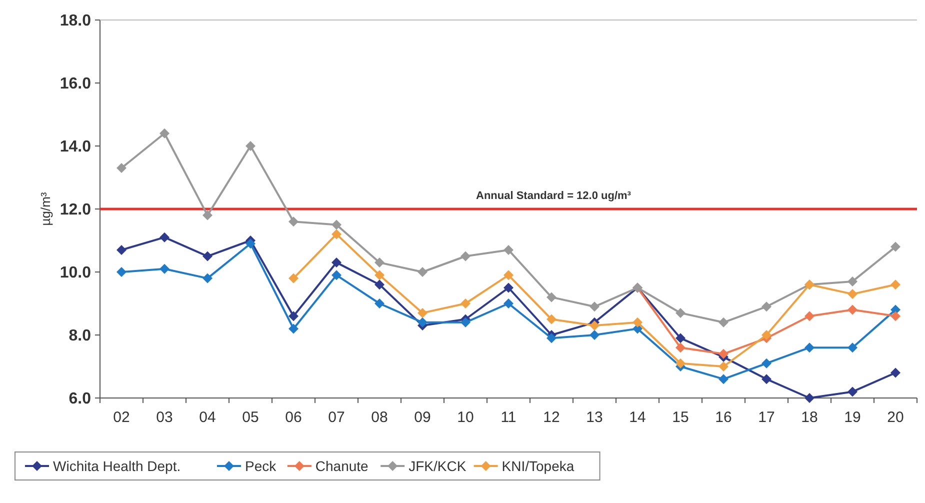 This screenshot has width=925, height=503. What do you see at coordinates (437, 466) in the screenshot?
I see `legend-label: JFK/KCK` at bounding box center [437, 466].